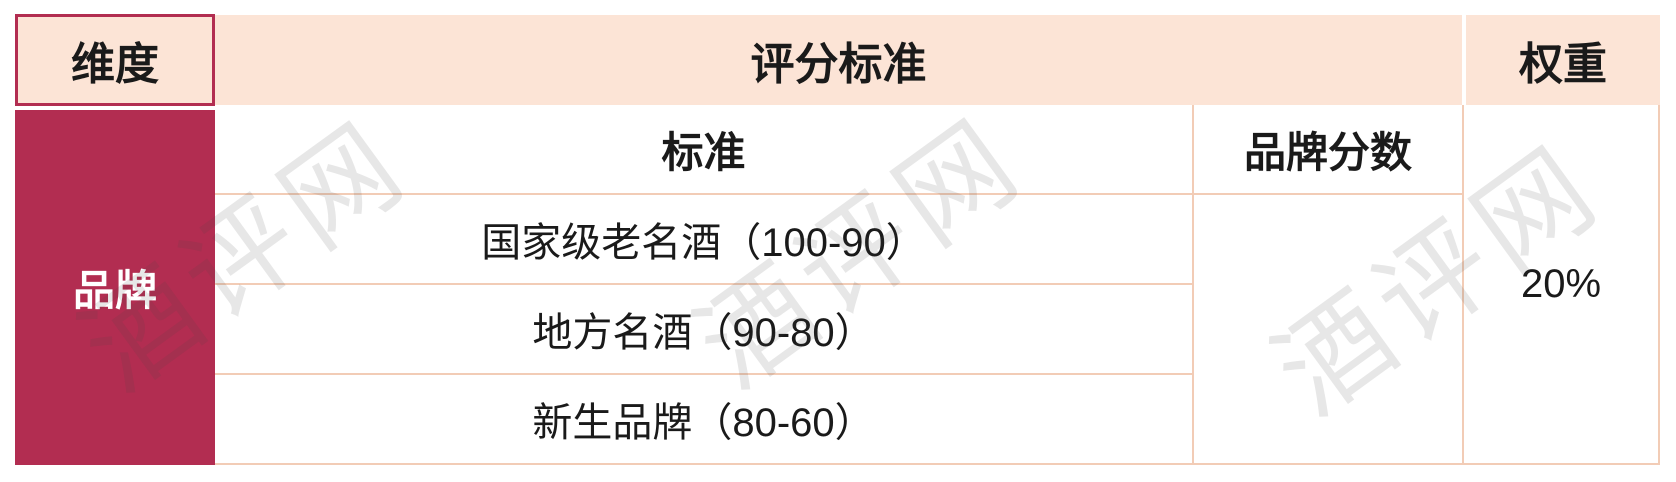  What do you see at coordinates (1327, 330) in the screenshot?
I see `brand-score-value-cell` at bounding box center [1327, 330].